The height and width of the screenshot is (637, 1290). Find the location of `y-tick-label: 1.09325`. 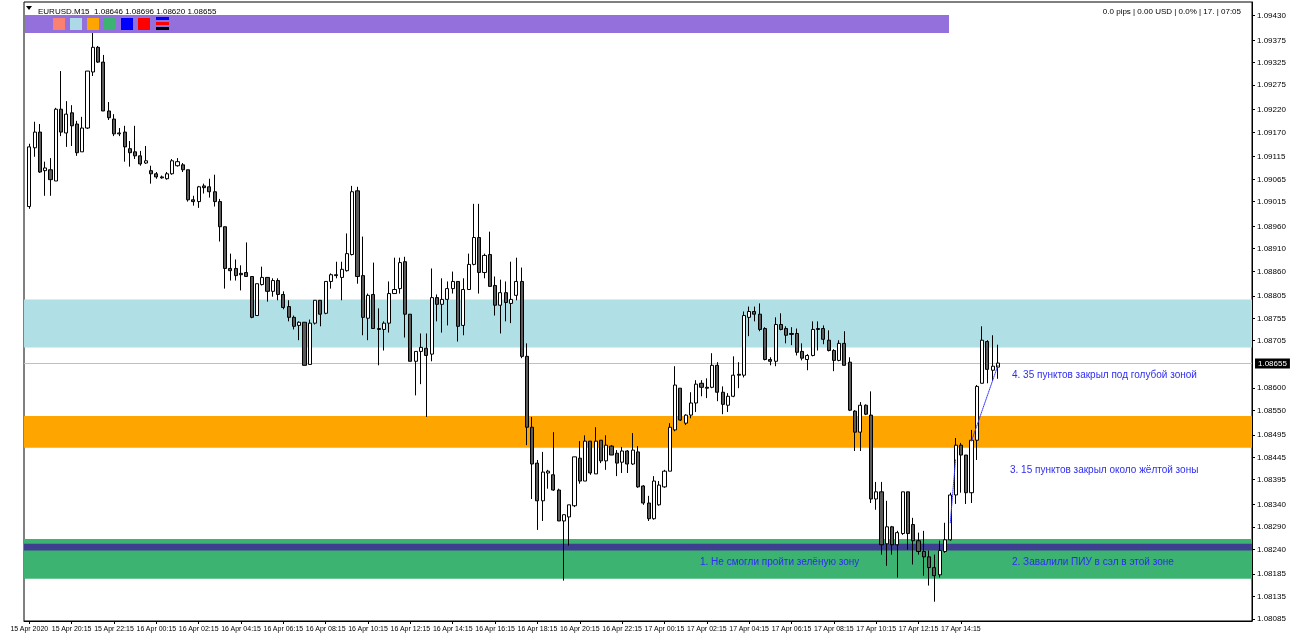

y-tick-label: 1.09325 is located at coordinates (1272, 63).